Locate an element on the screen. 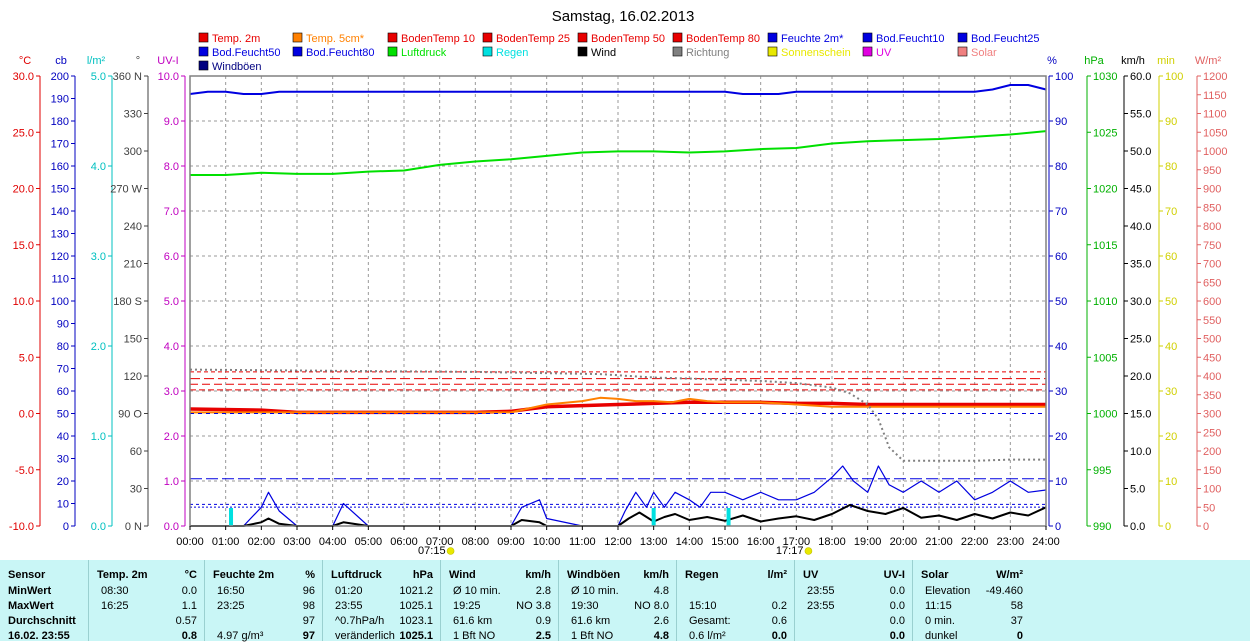  axis-tick-label: 950 is located at coordinates (1212, 171).